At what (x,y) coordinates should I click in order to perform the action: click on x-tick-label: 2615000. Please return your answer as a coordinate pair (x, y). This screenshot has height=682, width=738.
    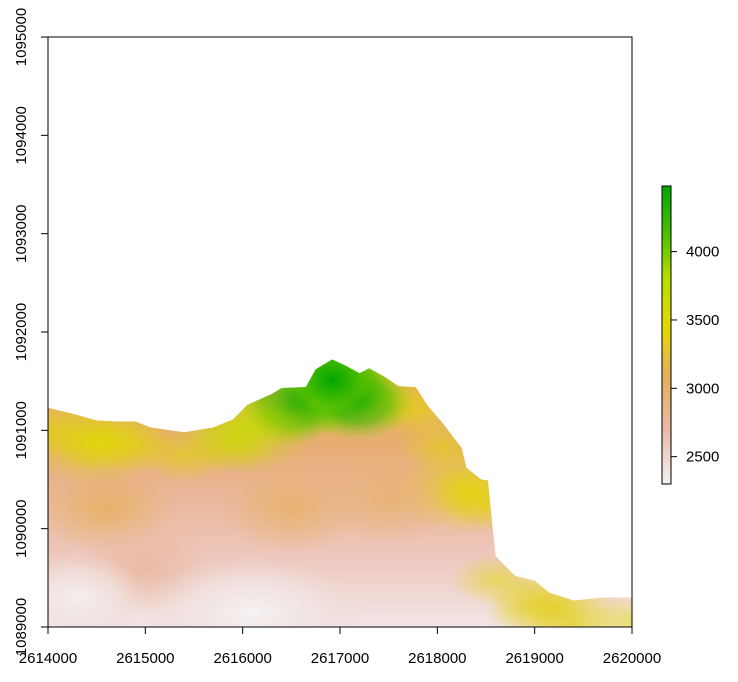
    Looking at the image, I should click on (145, 658).